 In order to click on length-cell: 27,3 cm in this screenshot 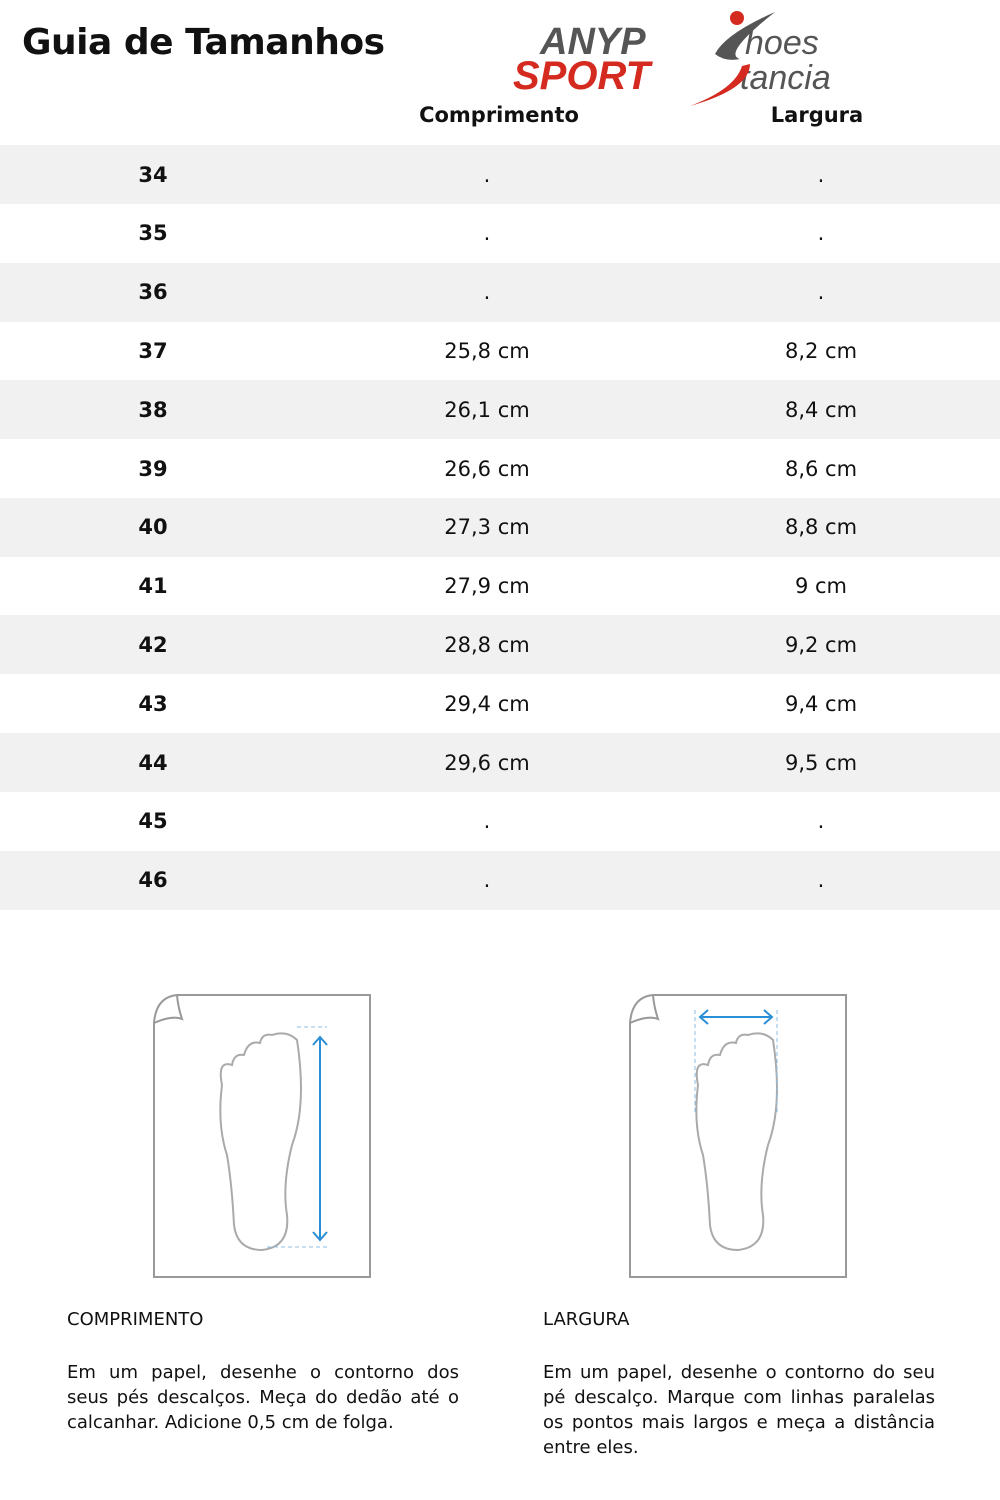, I will do `click(487, 527)`.